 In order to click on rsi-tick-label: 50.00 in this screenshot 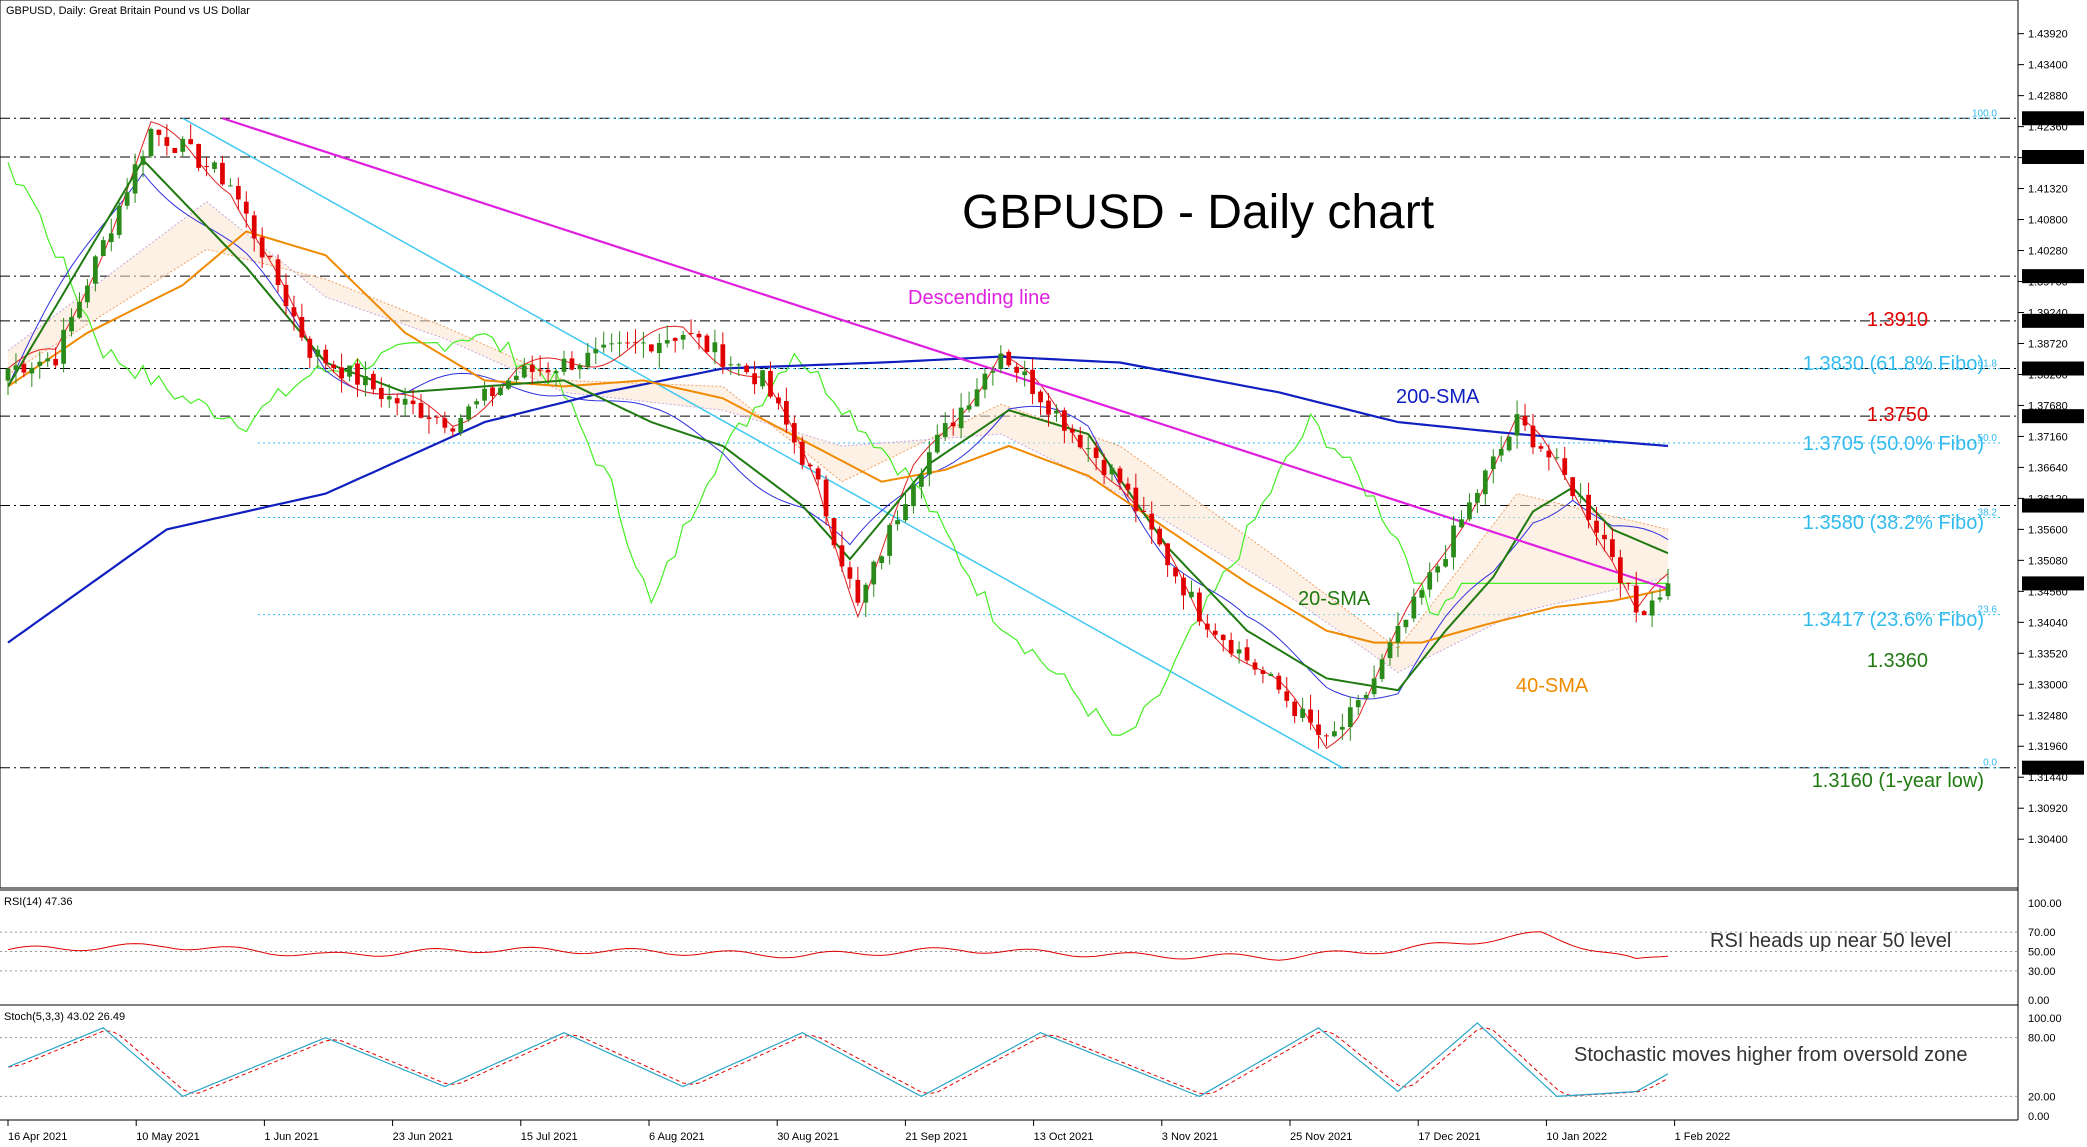, I will do `click(2042, 953)`.